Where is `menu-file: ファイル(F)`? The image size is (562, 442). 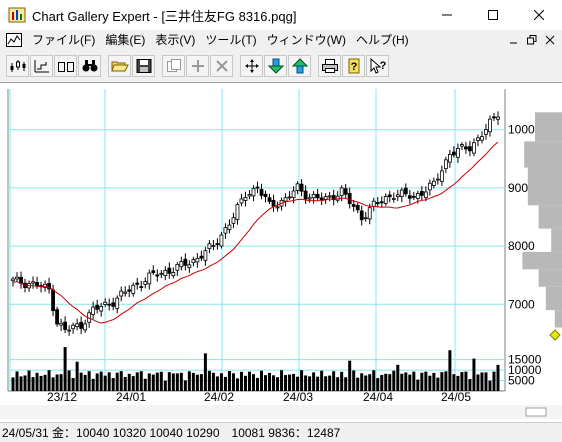
menu-file: ファイル(F) is located at coordinates (64, 40).